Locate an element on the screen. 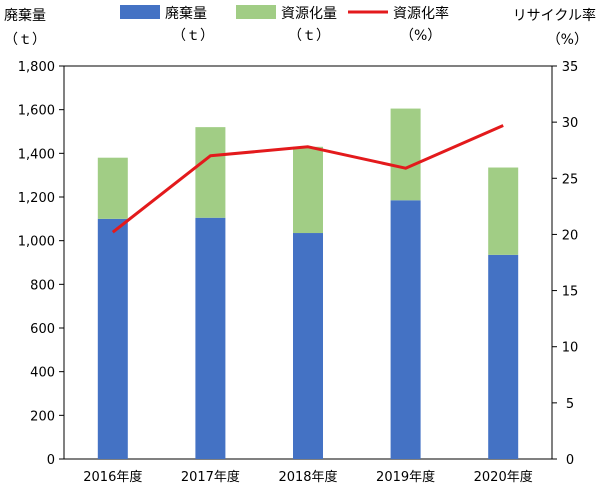 The width and height of the screenshot is (600, 489). x-tick-label: 2020年度 is located at coordinates (503, 477).